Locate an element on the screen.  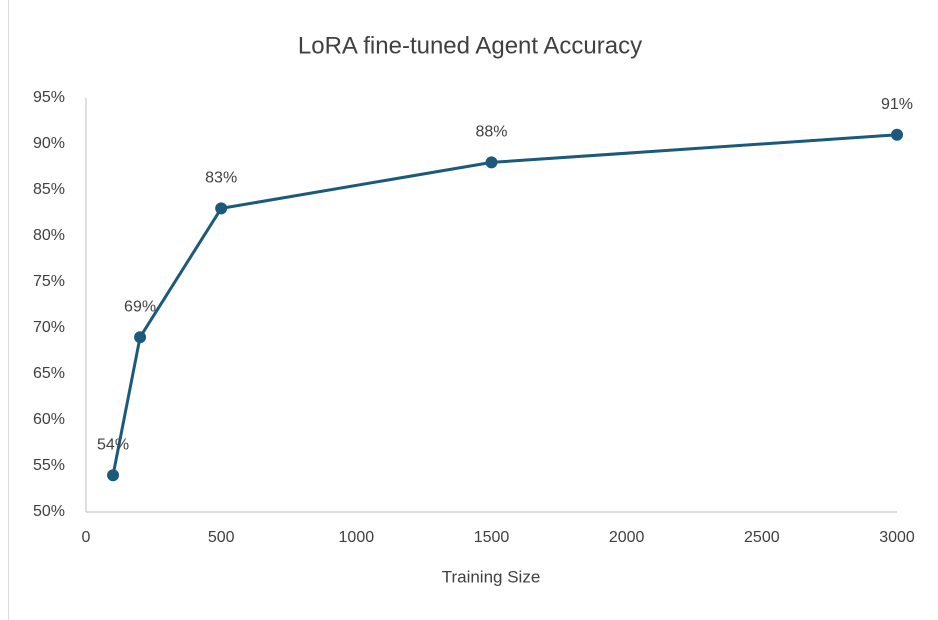
y-tick-label: 85% is located at coordinates (49, 189).